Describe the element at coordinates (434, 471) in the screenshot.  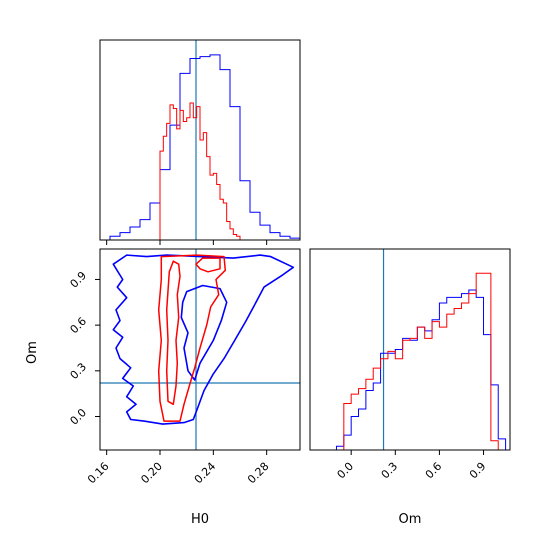
I see `x-tick-label: 0.6` at that location.